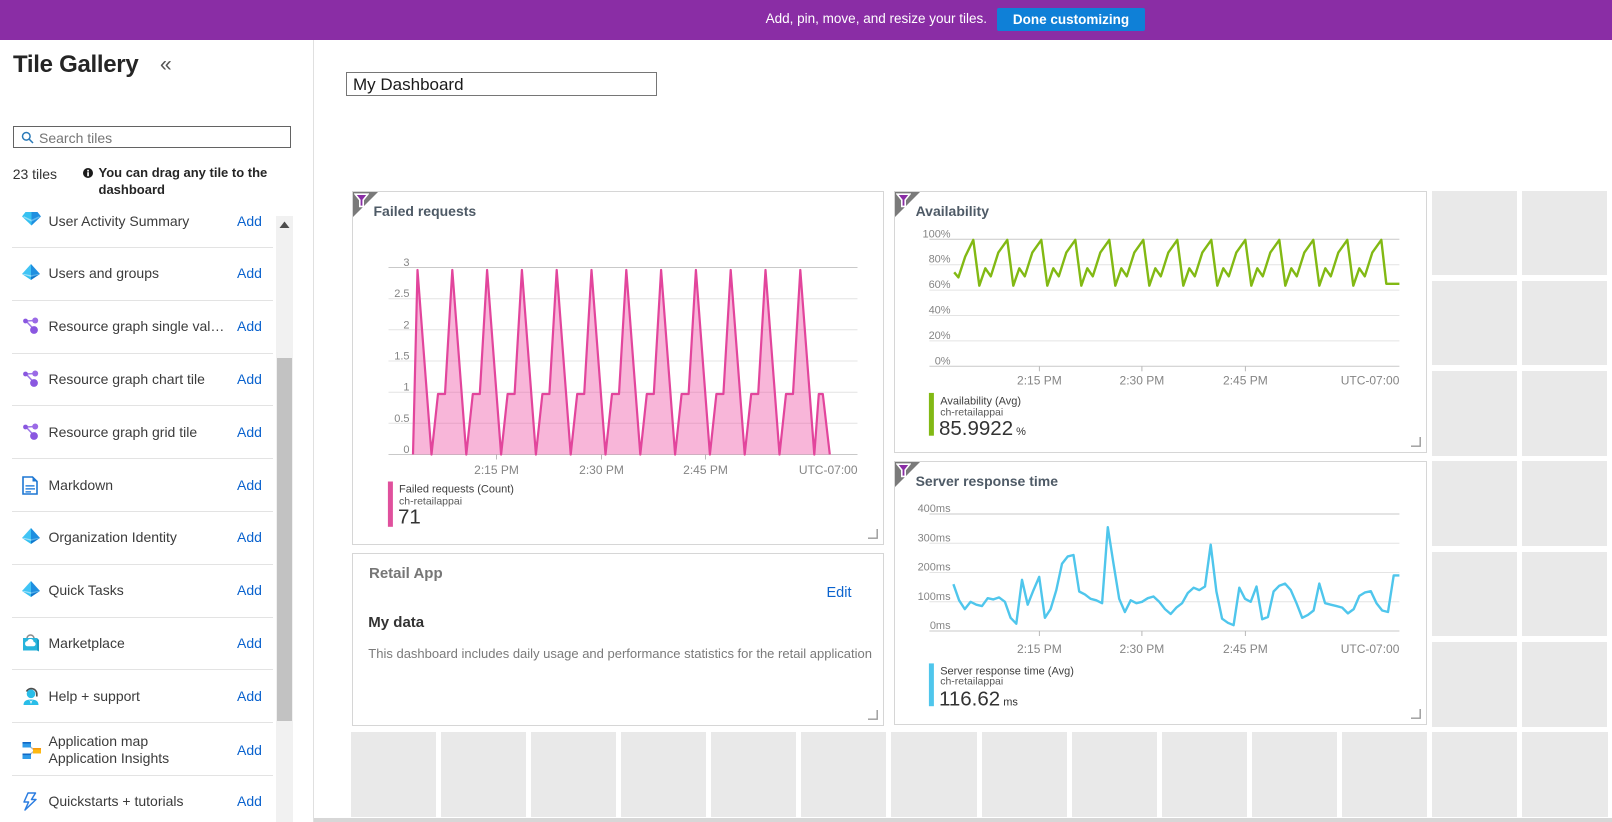 The image size is (1612, 822). I want to click on svg-text: 1.5, so click(401, 356).